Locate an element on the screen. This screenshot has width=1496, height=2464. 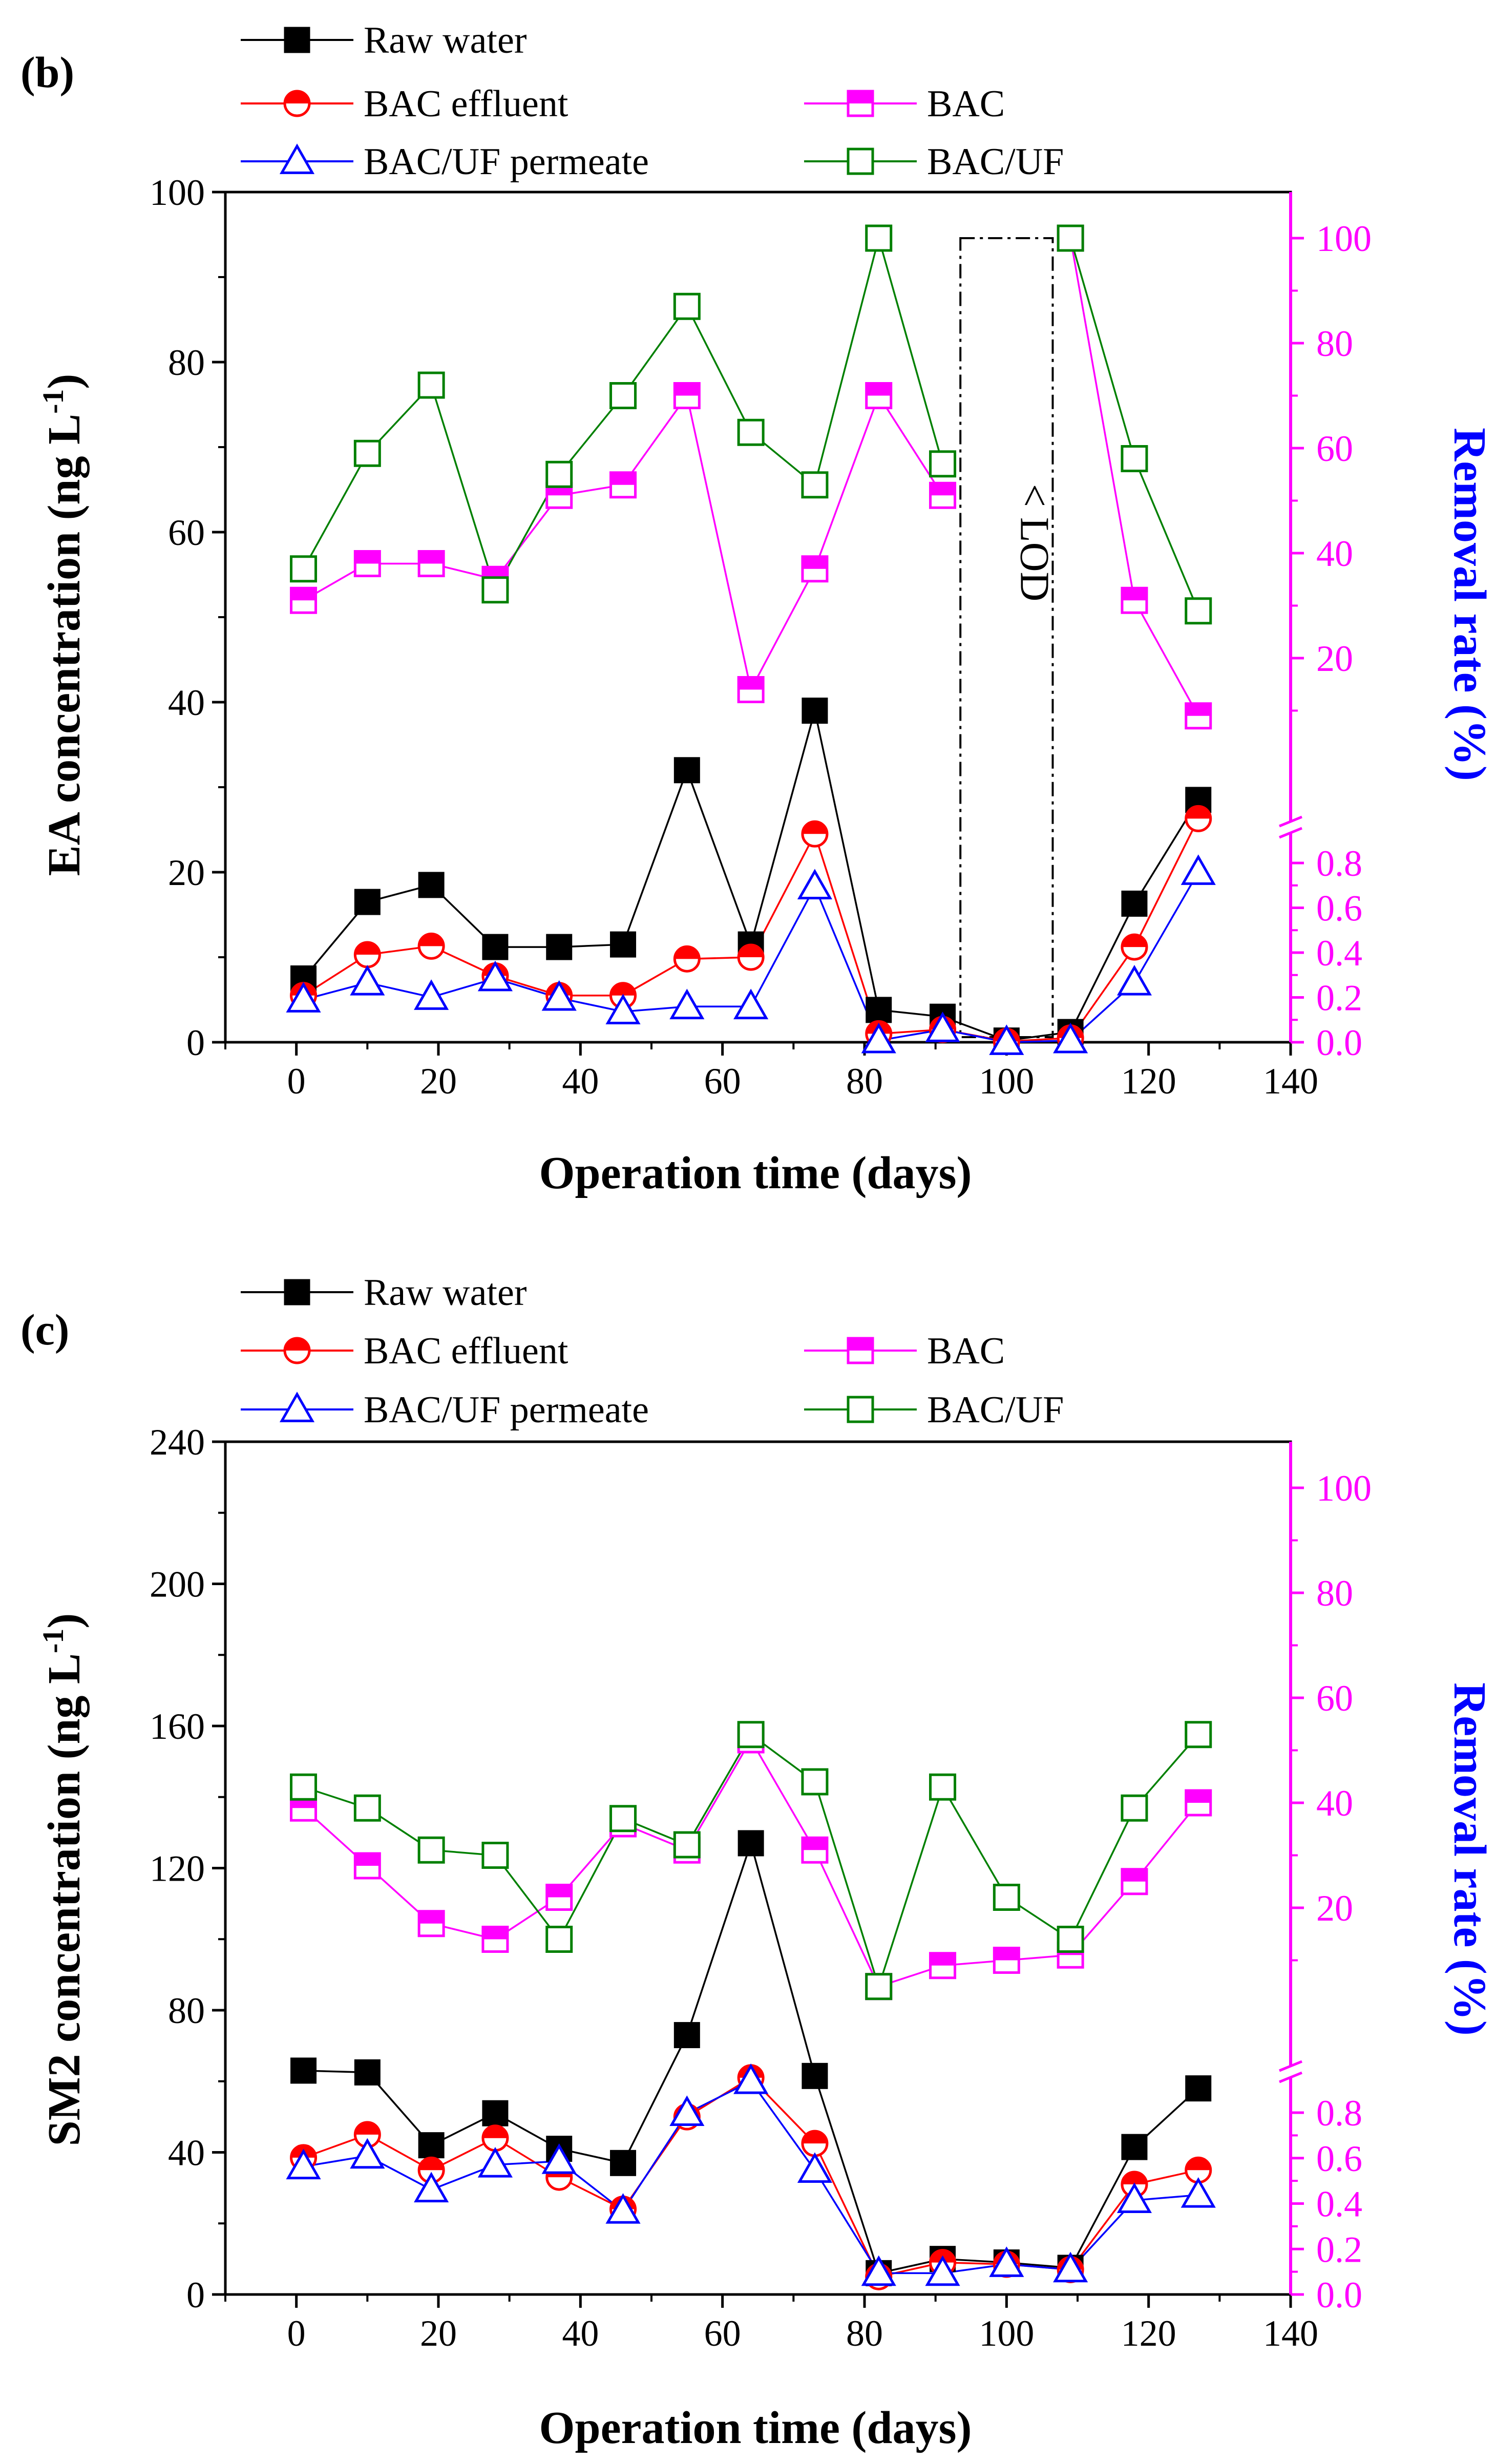
y-right-tick-label: 0.4 is located at coordinates (1339, 953).